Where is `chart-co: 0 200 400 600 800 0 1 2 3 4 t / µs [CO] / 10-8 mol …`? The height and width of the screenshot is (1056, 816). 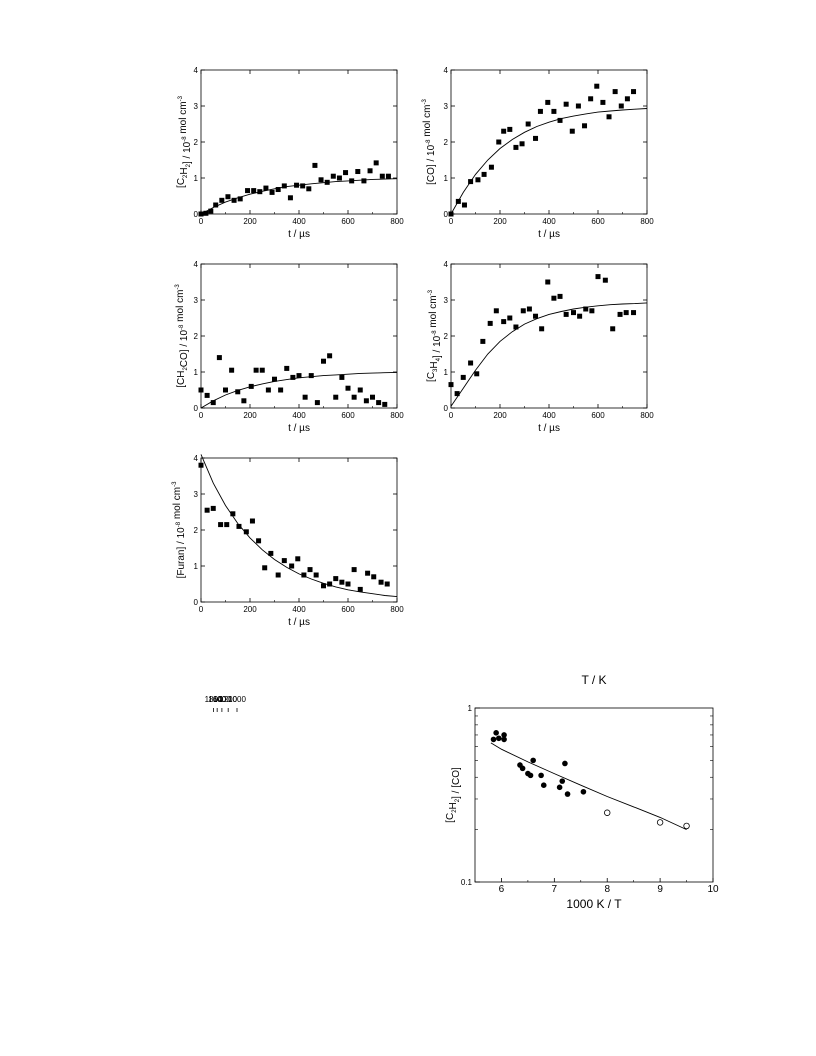 chart-co: 0 200 400 600 800 0 1 2 3 4 t / µs [CO] / 10-8 mol … is located at coordinates (538, 153).